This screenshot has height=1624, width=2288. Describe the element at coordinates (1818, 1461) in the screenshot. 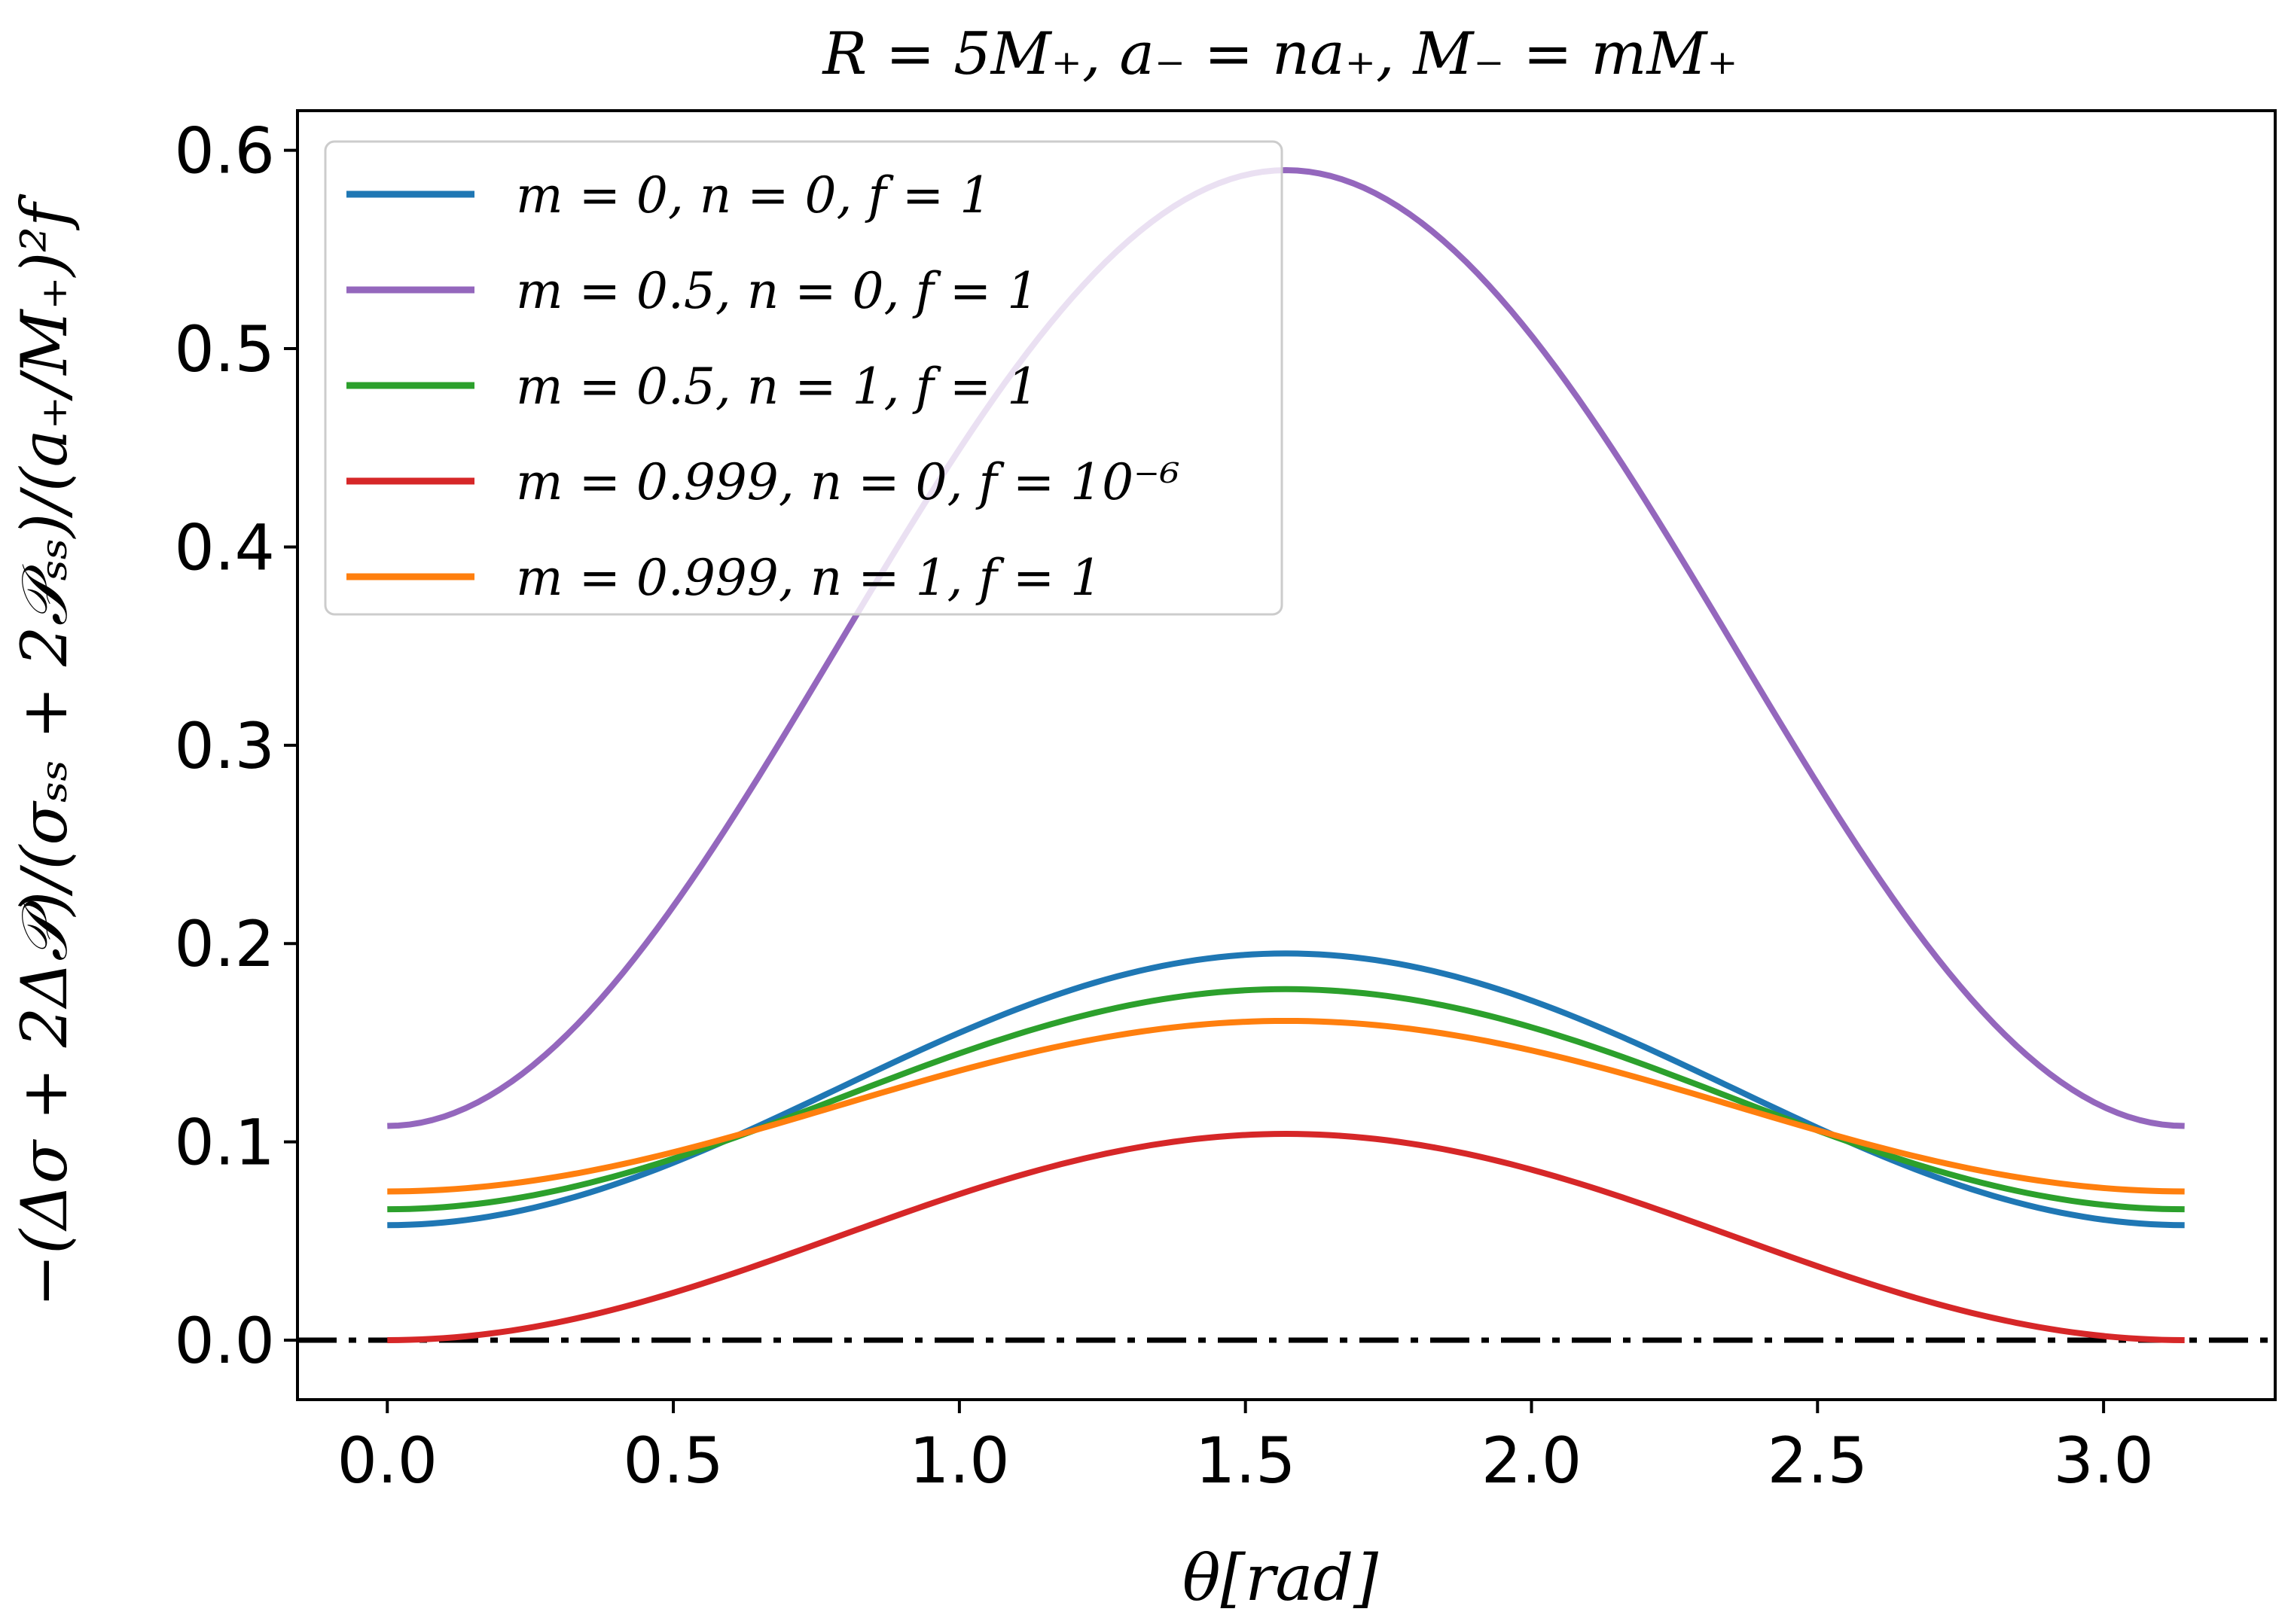

I see `x-tick-label: 2.5` at that location.